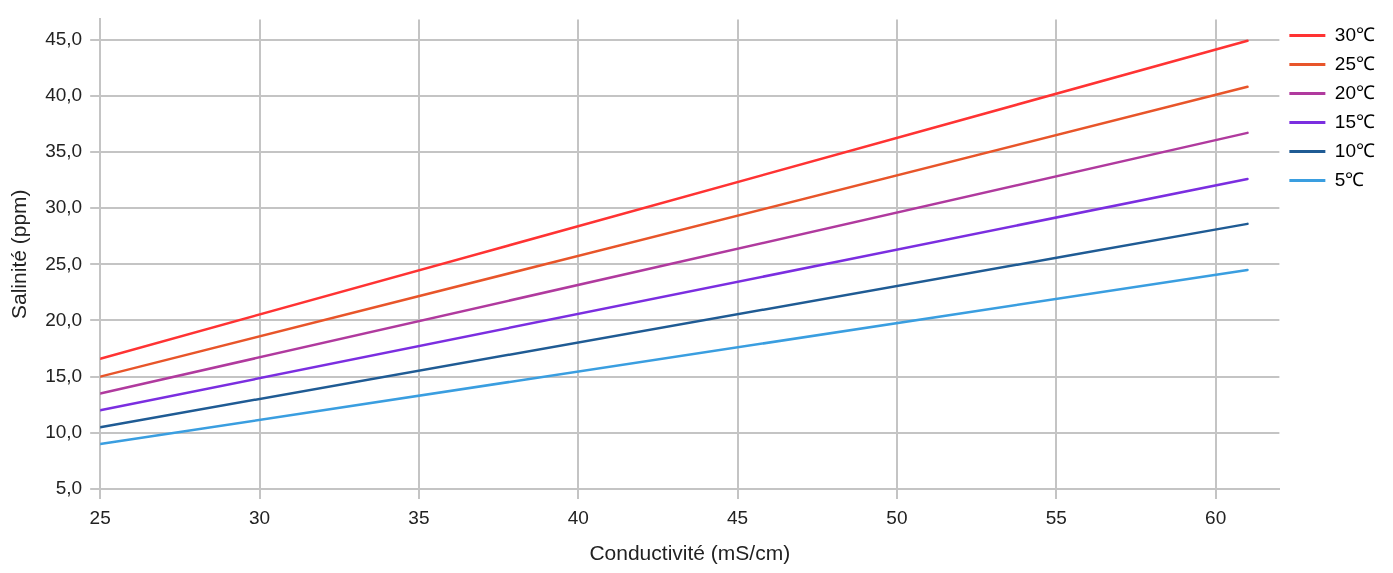  What do you see at coordinates (19, 254) in the screenshot?
I see `y-axis-title: Salinité (ppm)` at bounding box center [19, 254].